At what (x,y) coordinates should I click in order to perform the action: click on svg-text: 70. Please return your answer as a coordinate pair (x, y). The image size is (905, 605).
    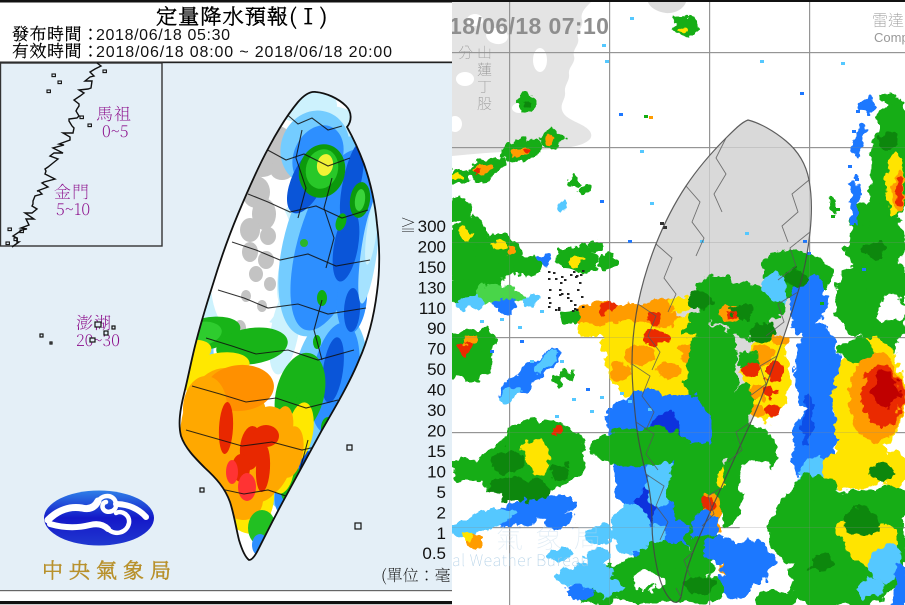
    Looking at the image, I should click on (436, 349).